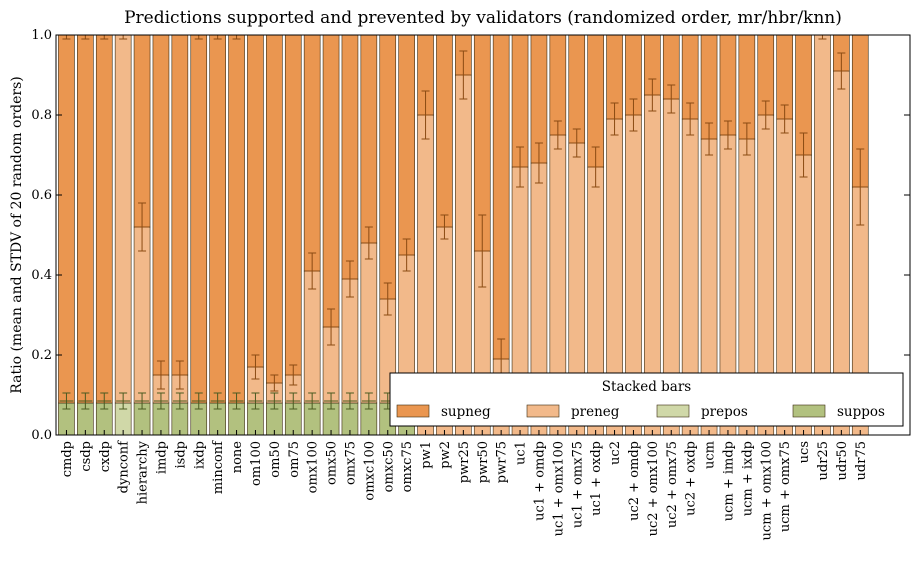 This screenshot has height=562, width=919. Describe the element at coordinates (443, 412) in the screenshot. I see `legend-entry-supneg: supneg` at that location.